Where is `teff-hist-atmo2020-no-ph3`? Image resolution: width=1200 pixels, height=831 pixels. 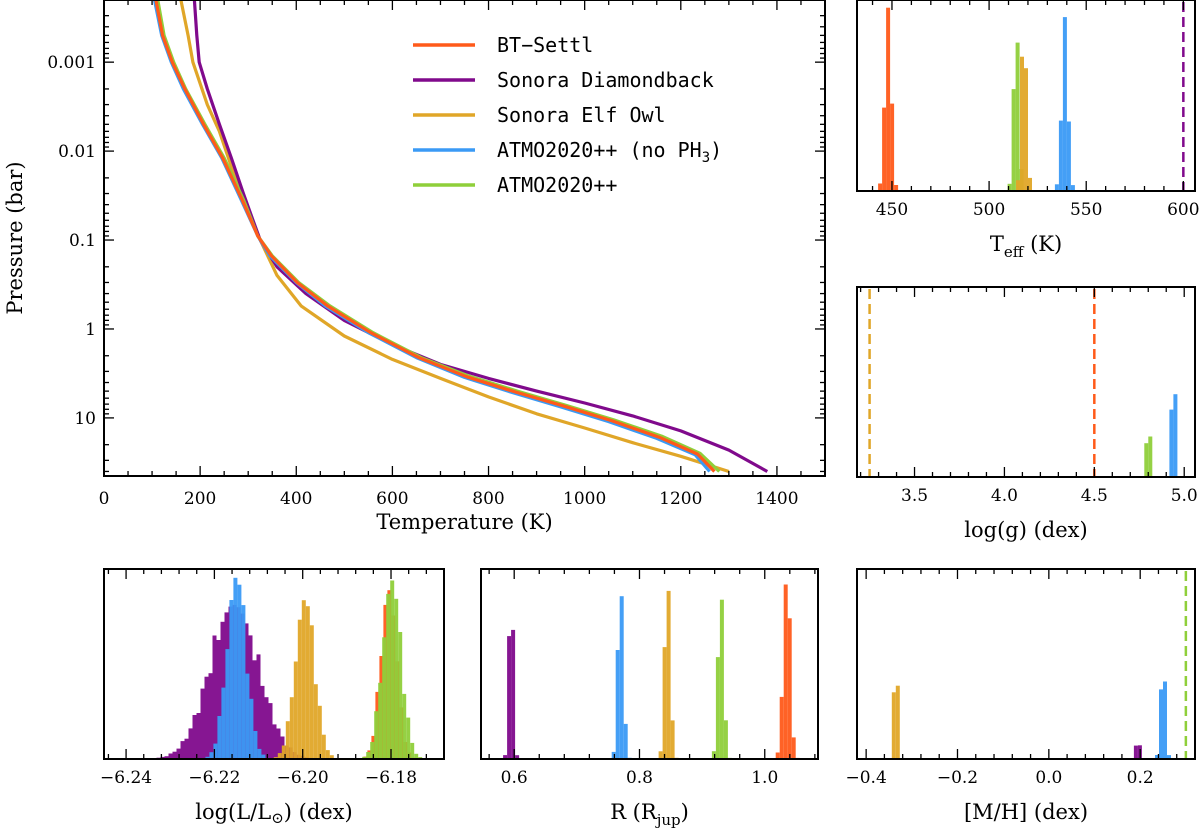
teff-hist-atmo2020-no-ph3 is located at coordinates (1064, 104).